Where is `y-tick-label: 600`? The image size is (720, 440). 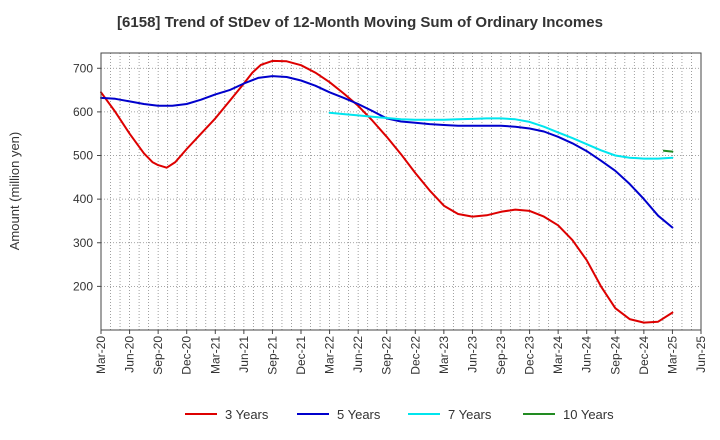 y-tick-label: 600 is located at coordinates (83, 112).